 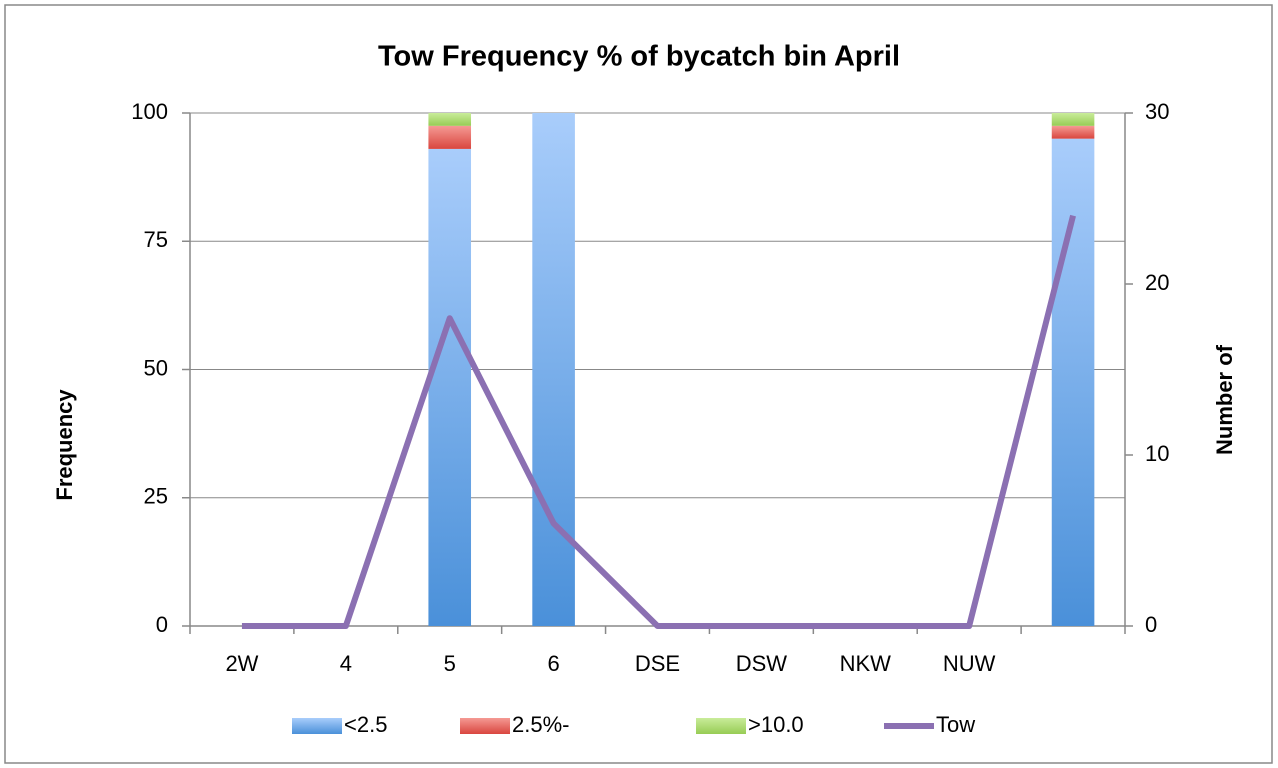 What do you see at coordinates (241, 663) in the screenshot?
I see `x-tick-label: 2W` at bounding box center [241, 663].